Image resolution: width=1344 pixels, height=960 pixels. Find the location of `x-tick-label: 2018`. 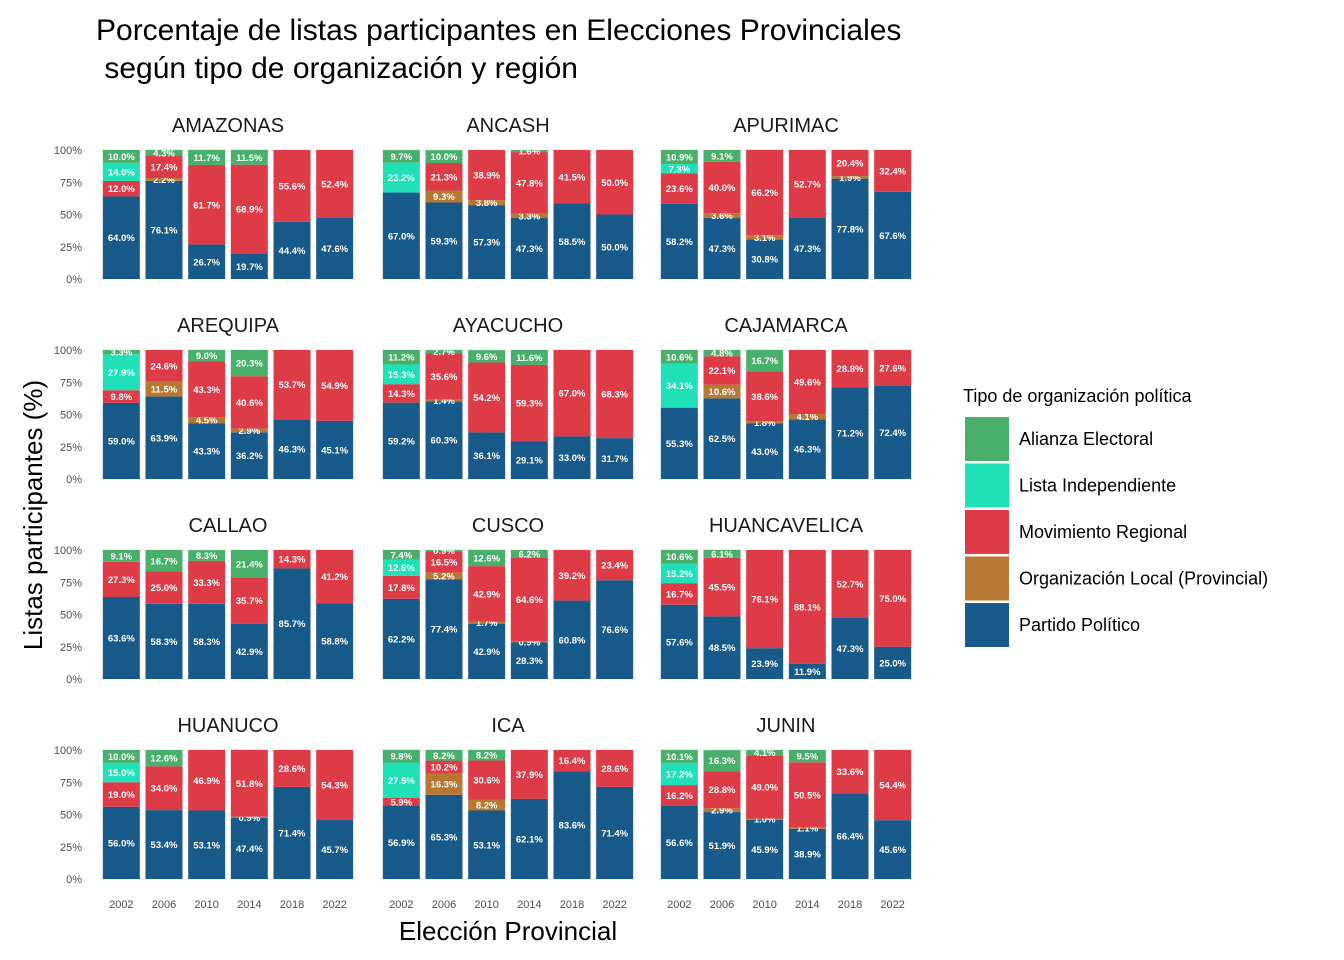

x-tick-label: 2018 is located at coordinates (292, 905).